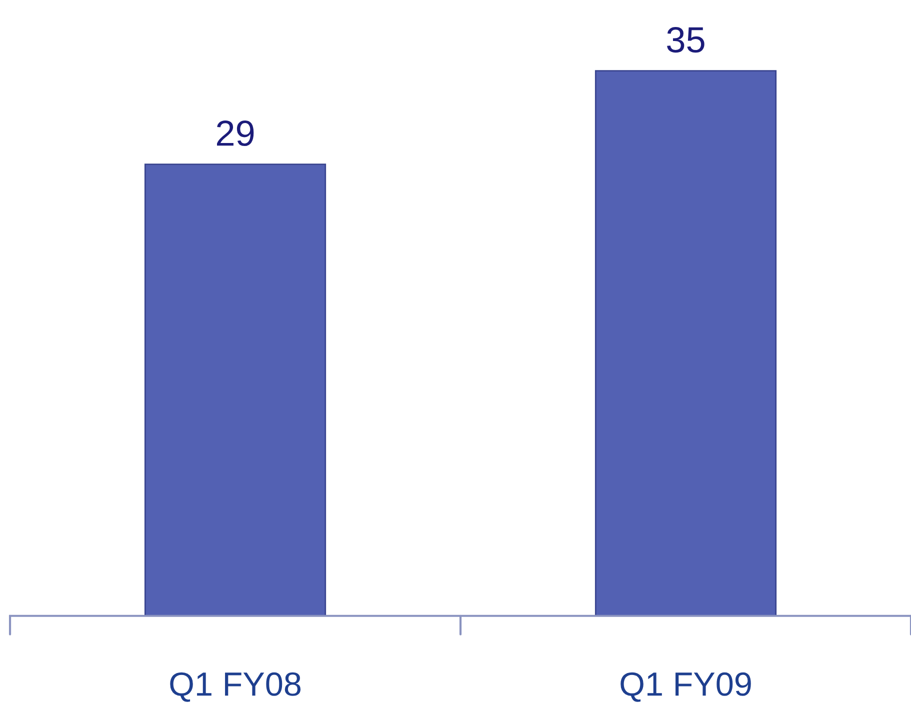  Describe the element at coordinates (685, 687) in the screenshot. I see `x-tick-label: Q1 FY09` at that location.